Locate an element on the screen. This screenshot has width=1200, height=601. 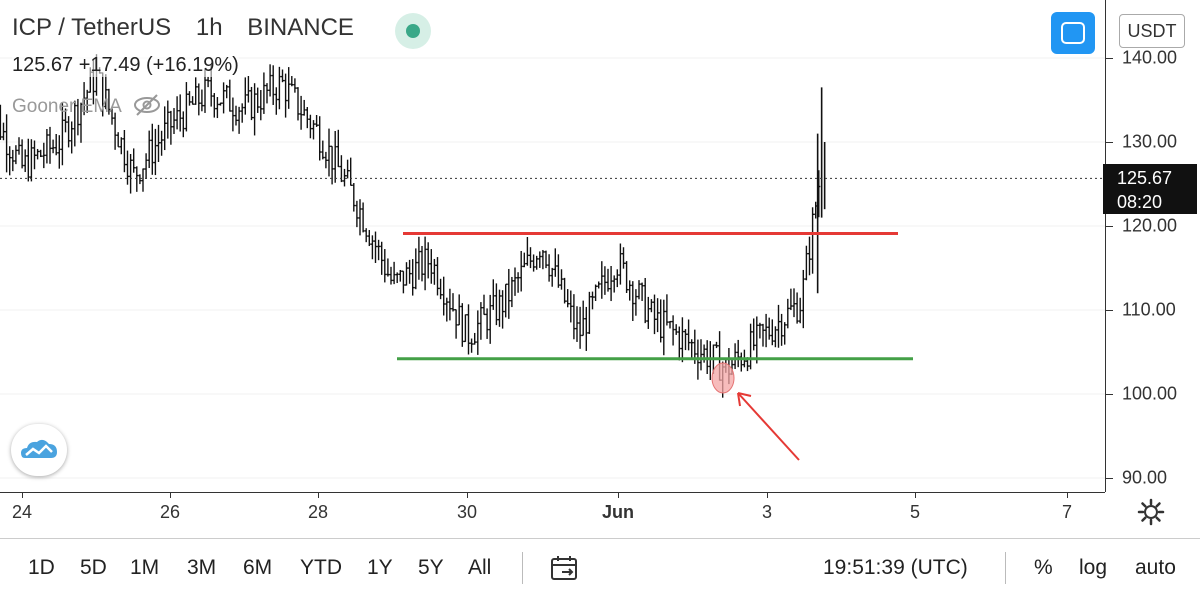
timeframe-button-1y: 1Y is located at coordinates (380, 567).